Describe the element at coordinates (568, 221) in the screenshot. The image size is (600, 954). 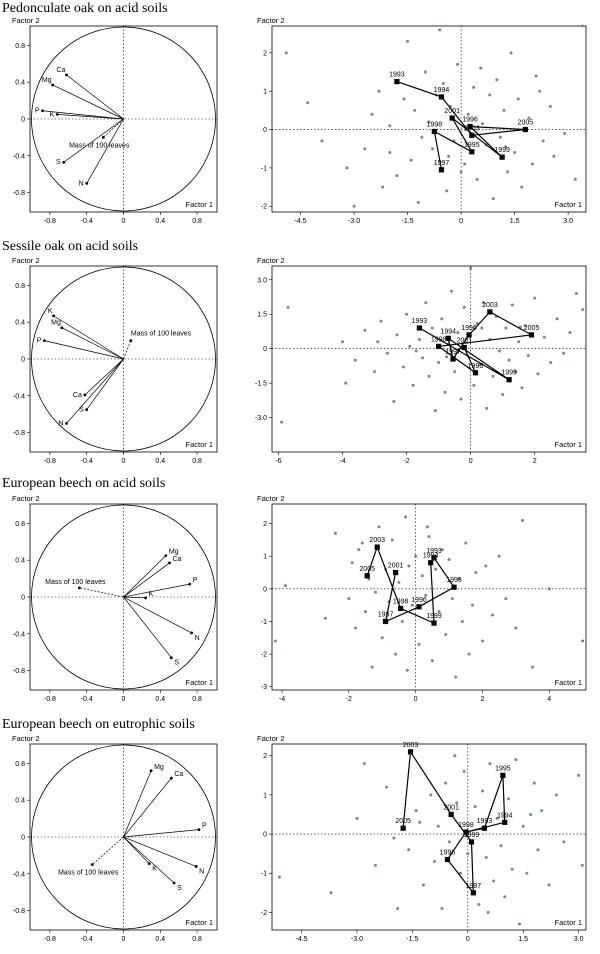
I see `x-tick-label: 3.0` at that location.